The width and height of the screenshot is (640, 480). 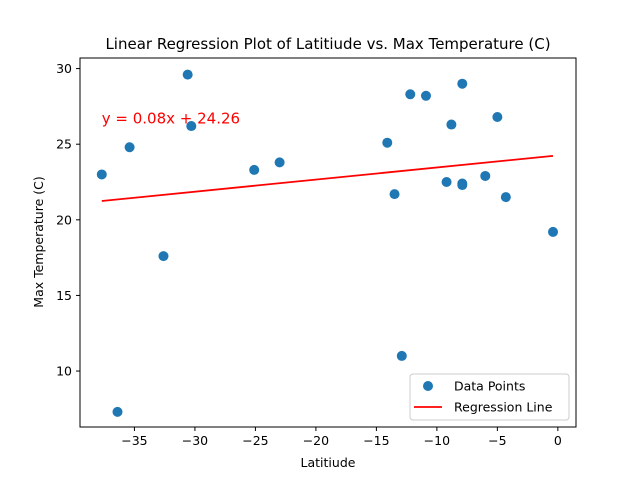 I want to click on y-tick-label: 20, so click(x=64, y=219).